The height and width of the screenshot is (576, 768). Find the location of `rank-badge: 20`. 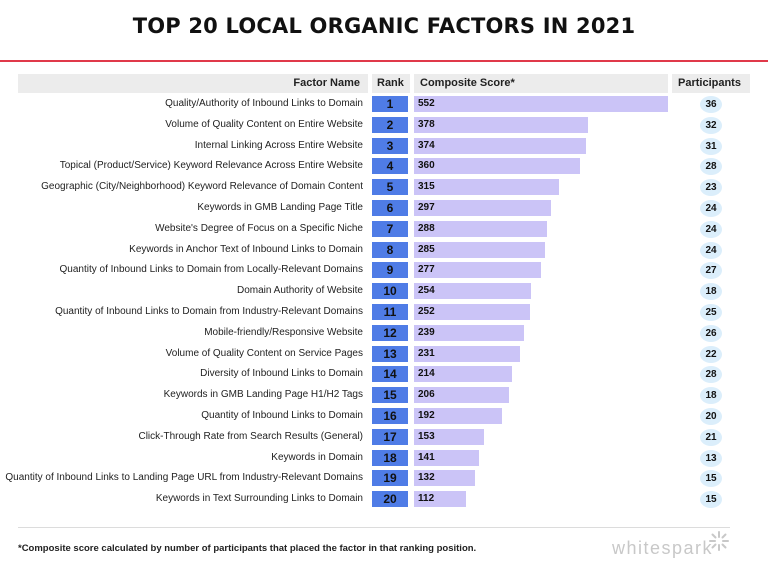

rank-badge: 20 is located at coordinates (390, 499).